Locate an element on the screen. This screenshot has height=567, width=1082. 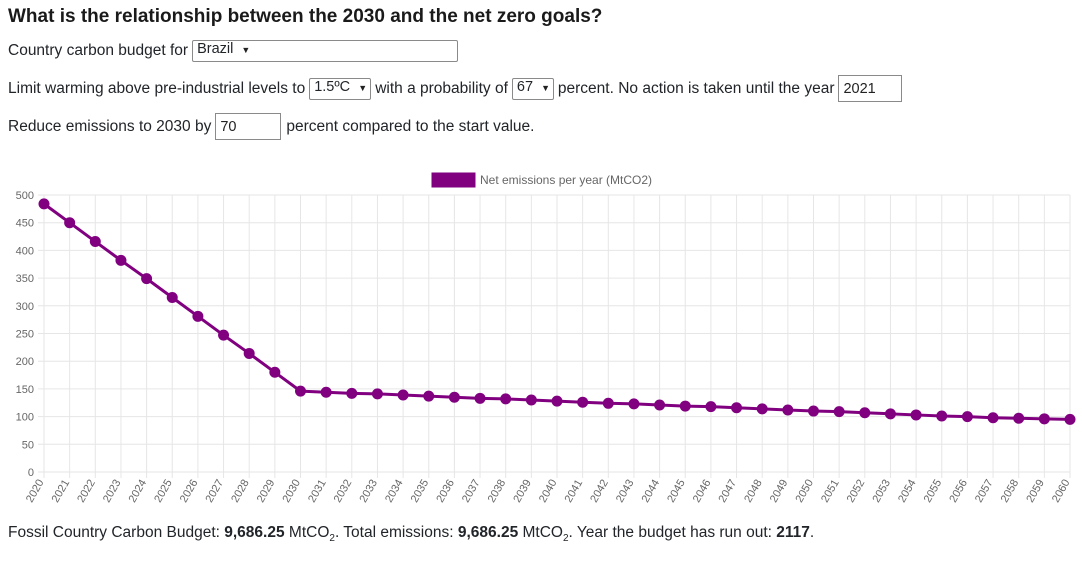
probability-select-value: 67 is located at coordinates (525, 86).